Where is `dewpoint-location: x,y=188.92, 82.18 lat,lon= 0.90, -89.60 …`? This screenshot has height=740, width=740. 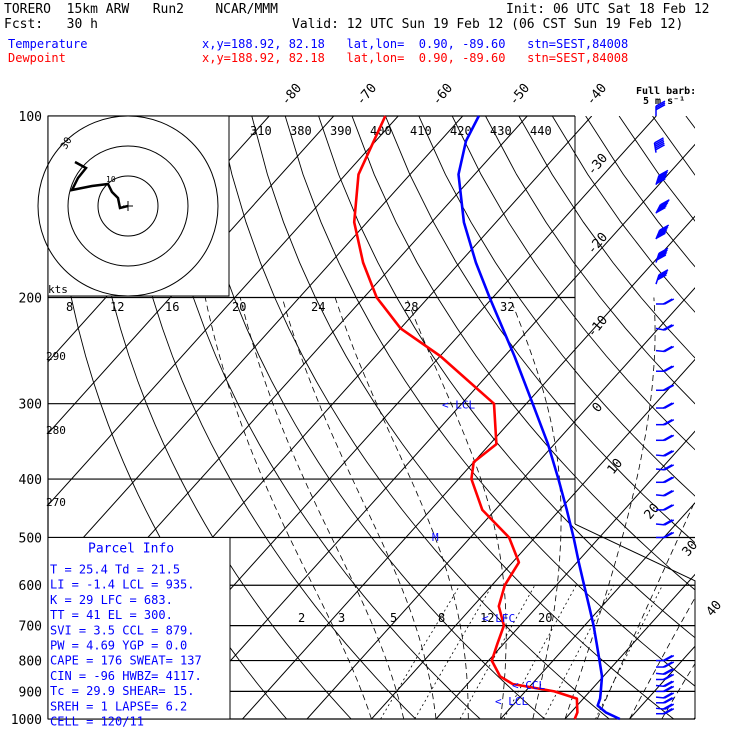 dewpoint-location: x,y=188.92, 82.18 lat,lon= 0.90, -89.60 … is located at coordinates (415, 58).